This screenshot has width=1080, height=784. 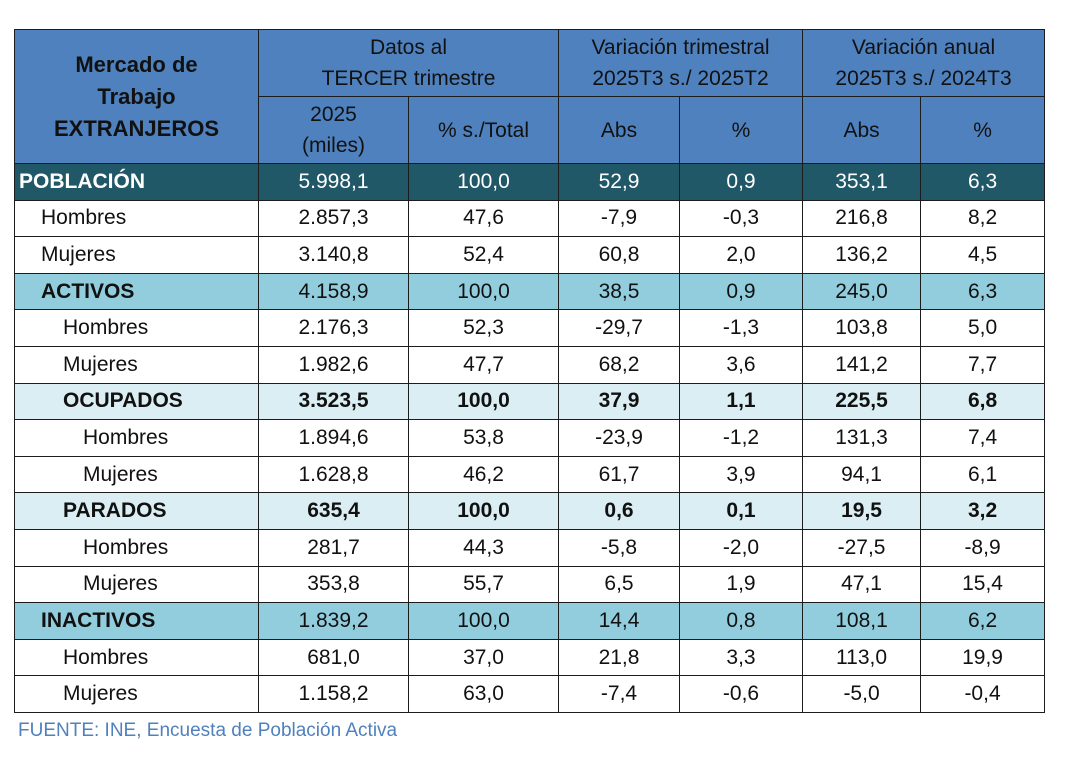 I want to click on value-pct-total: 52,4, so click(x=483, y=255).